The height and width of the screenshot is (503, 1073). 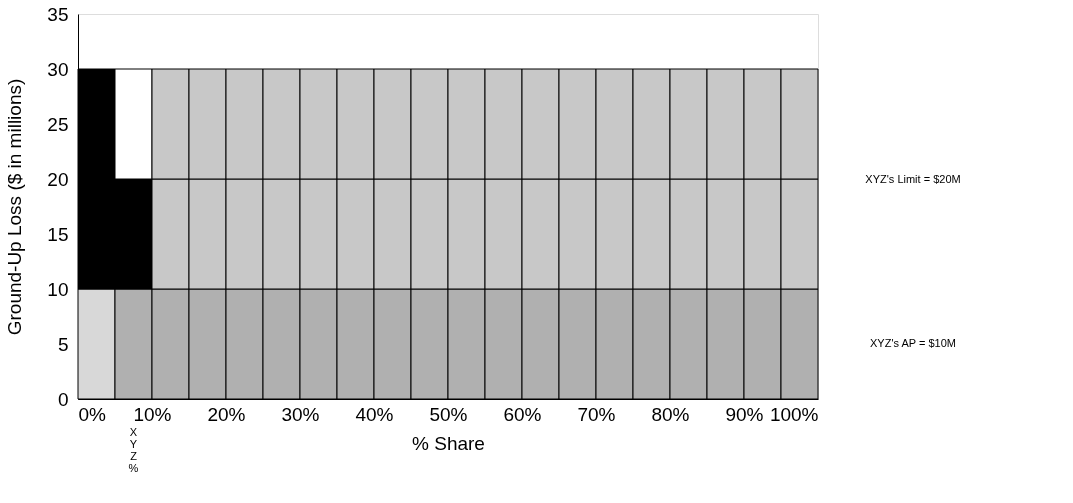 What do you see at coordinates (913, 178) in the screenshot?
I see `text: XYZ's Limit = $20M` at bounding box center [913, 178].